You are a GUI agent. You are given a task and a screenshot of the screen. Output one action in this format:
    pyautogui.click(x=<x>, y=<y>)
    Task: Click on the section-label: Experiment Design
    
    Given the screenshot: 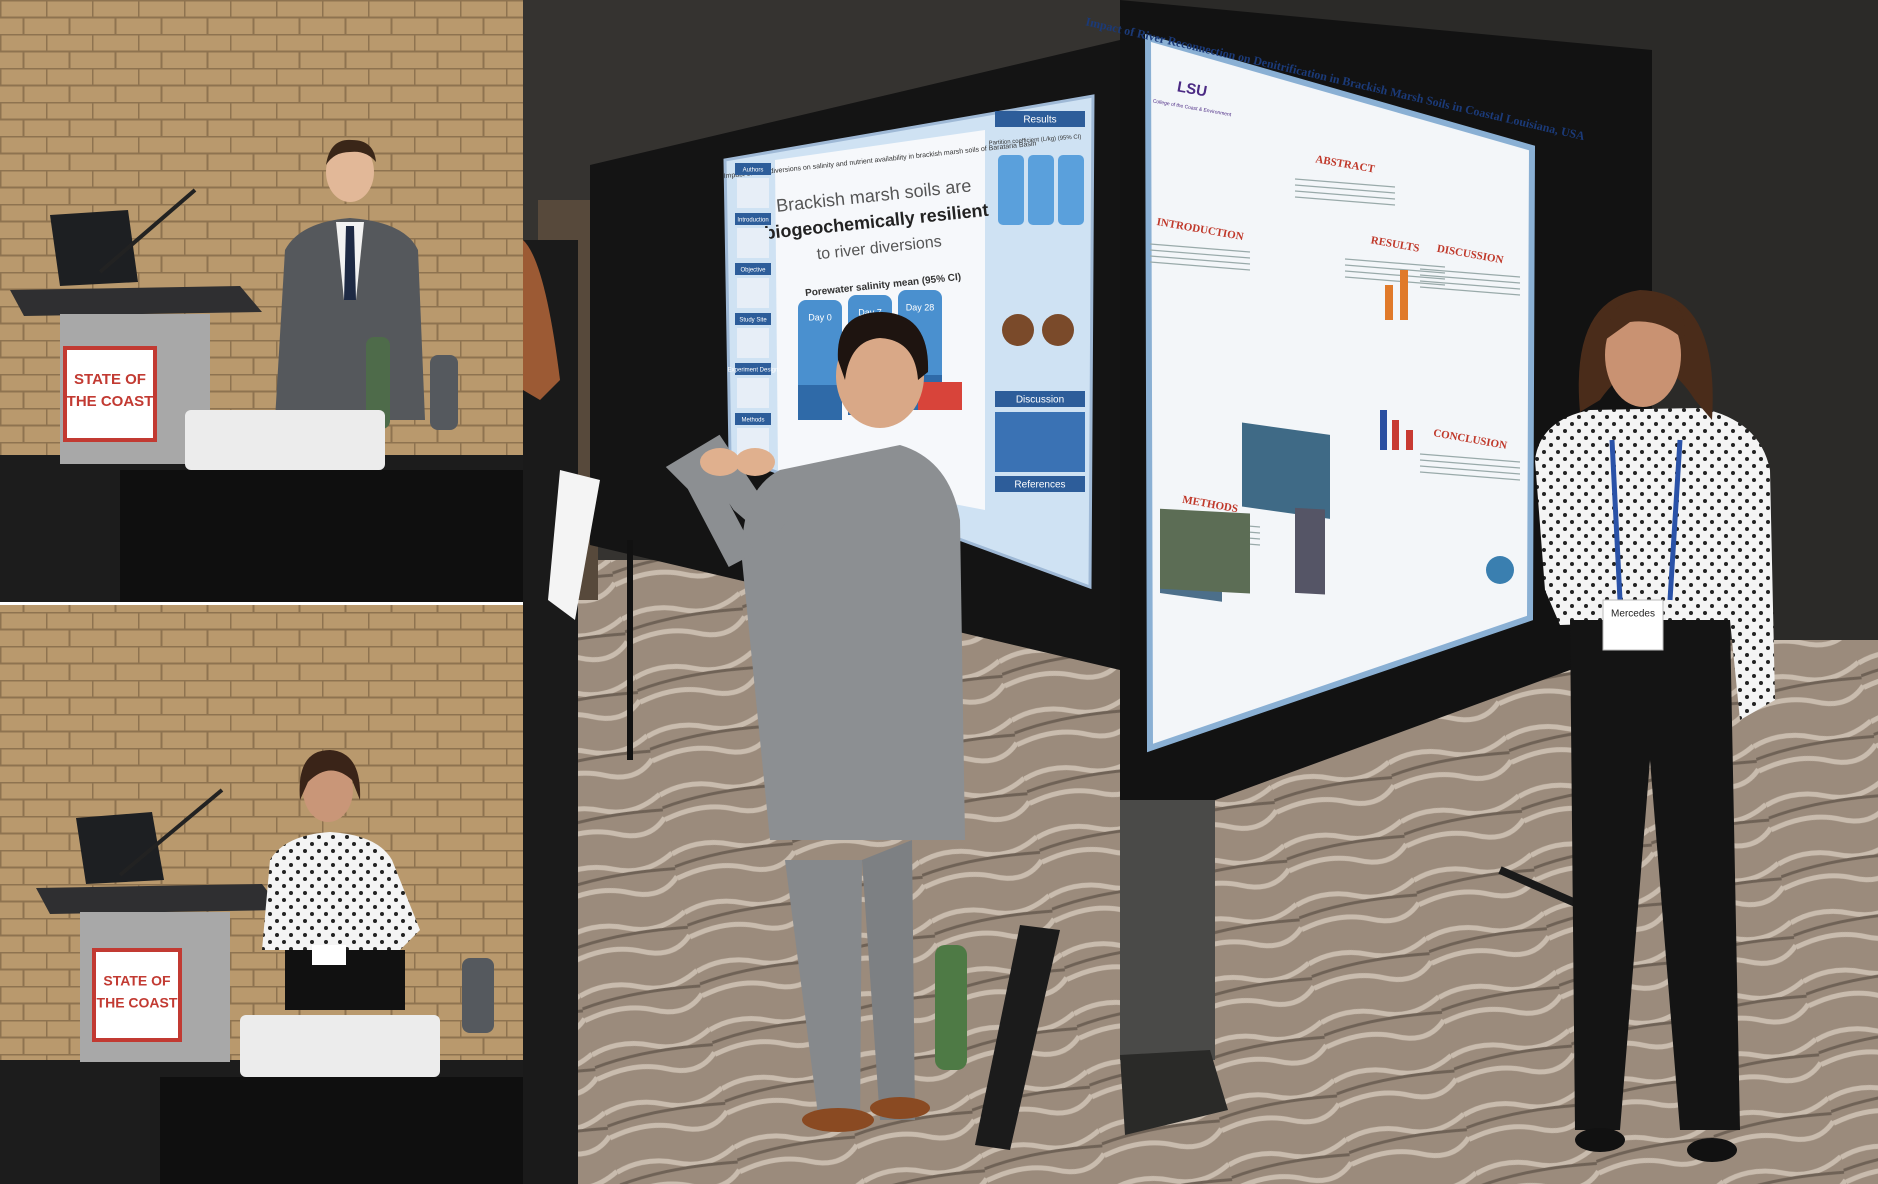 What is the action you would take?
    pyautogui.click(x=753, y=371)
    